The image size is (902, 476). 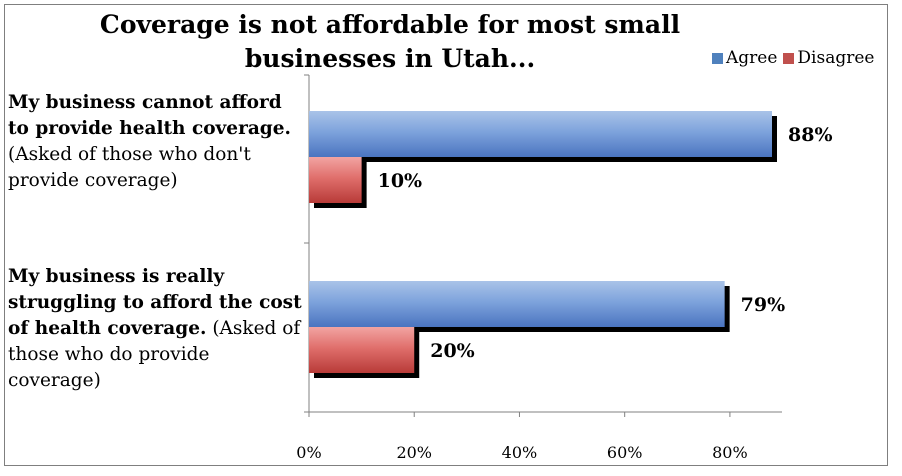 What do you see at coordinates (452, 351) in the screenshot?
I see `data-label-disagree-2: 20%` at bounding box center [452, 351].